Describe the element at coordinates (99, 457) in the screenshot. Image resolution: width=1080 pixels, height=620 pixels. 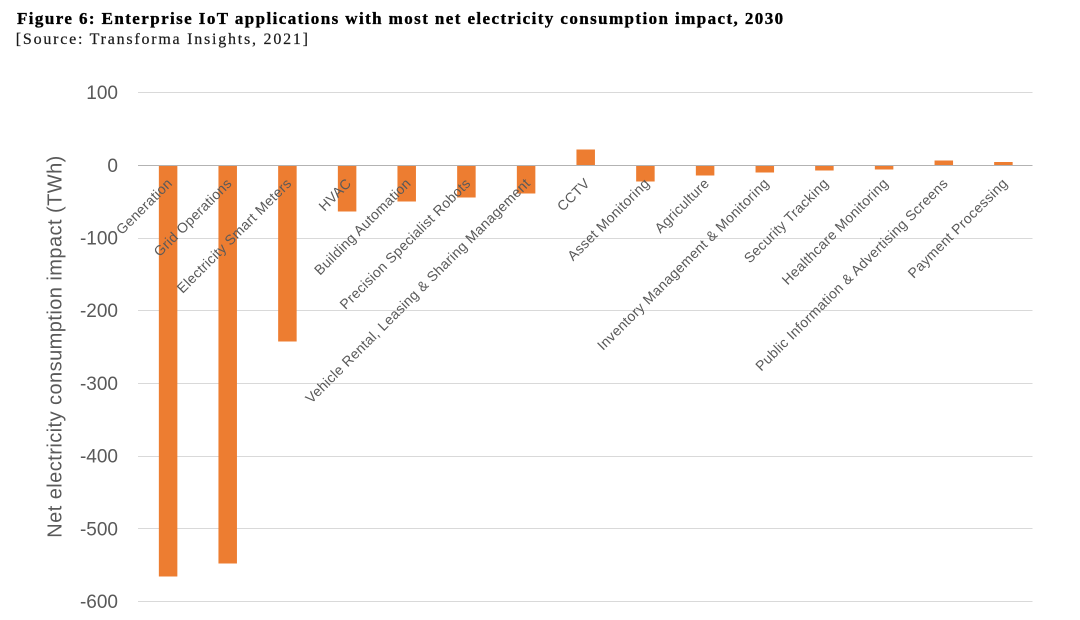
I see `svg-text: -400` at that location.